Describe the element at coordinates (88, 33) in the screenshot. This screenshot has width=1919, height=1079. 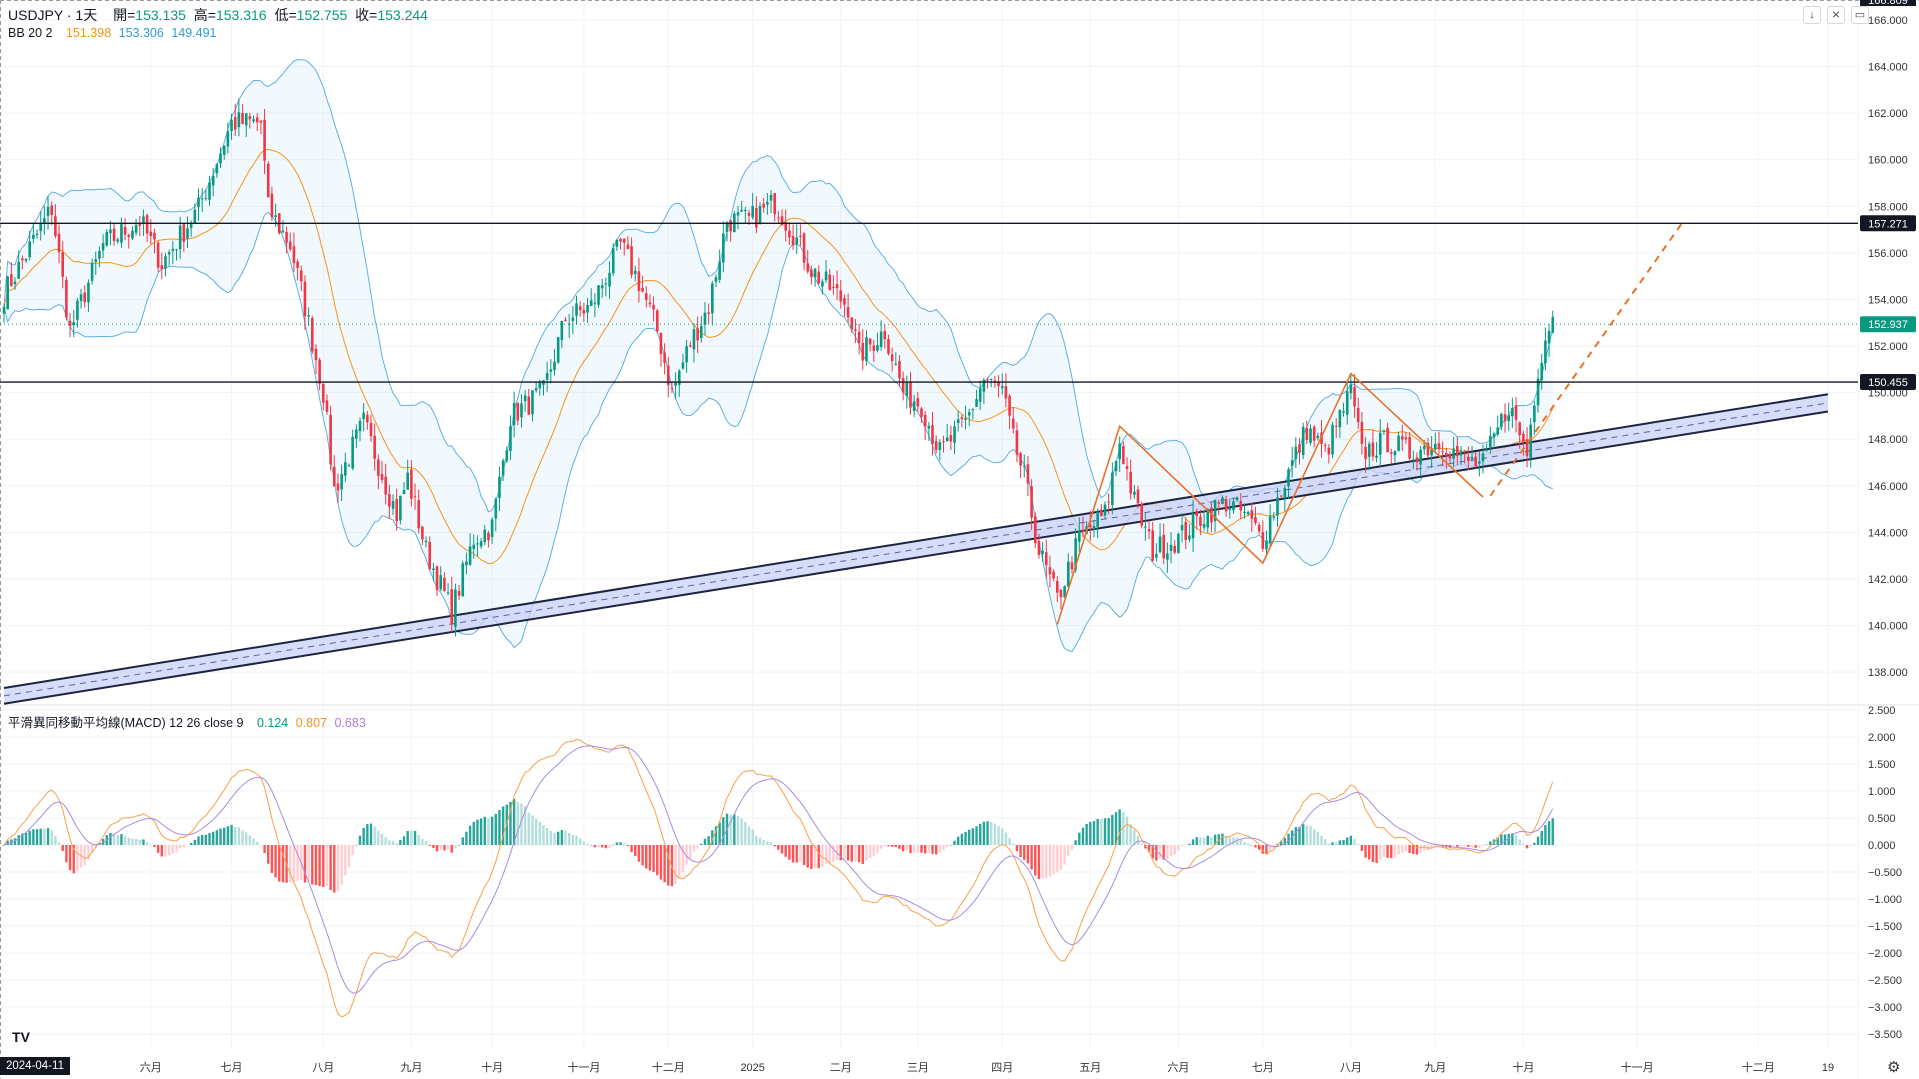
I see `bb-basis-value: 151.398` at that location.